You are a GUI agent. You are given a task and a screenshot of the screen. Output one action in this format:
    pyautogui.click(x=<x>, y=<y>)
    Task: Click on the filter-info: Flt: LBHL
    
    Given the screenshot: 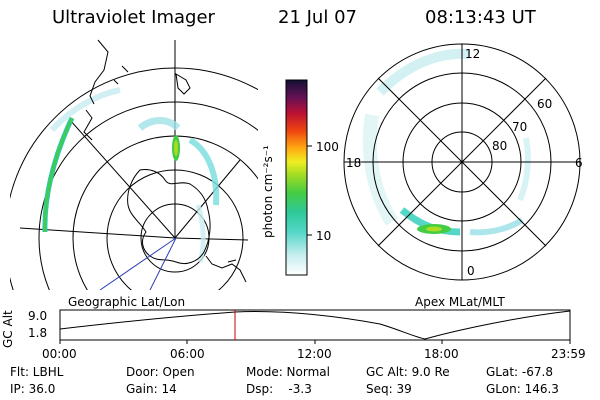 What is the action you would take?
    pyautogui.click(x=37, y=372)
    